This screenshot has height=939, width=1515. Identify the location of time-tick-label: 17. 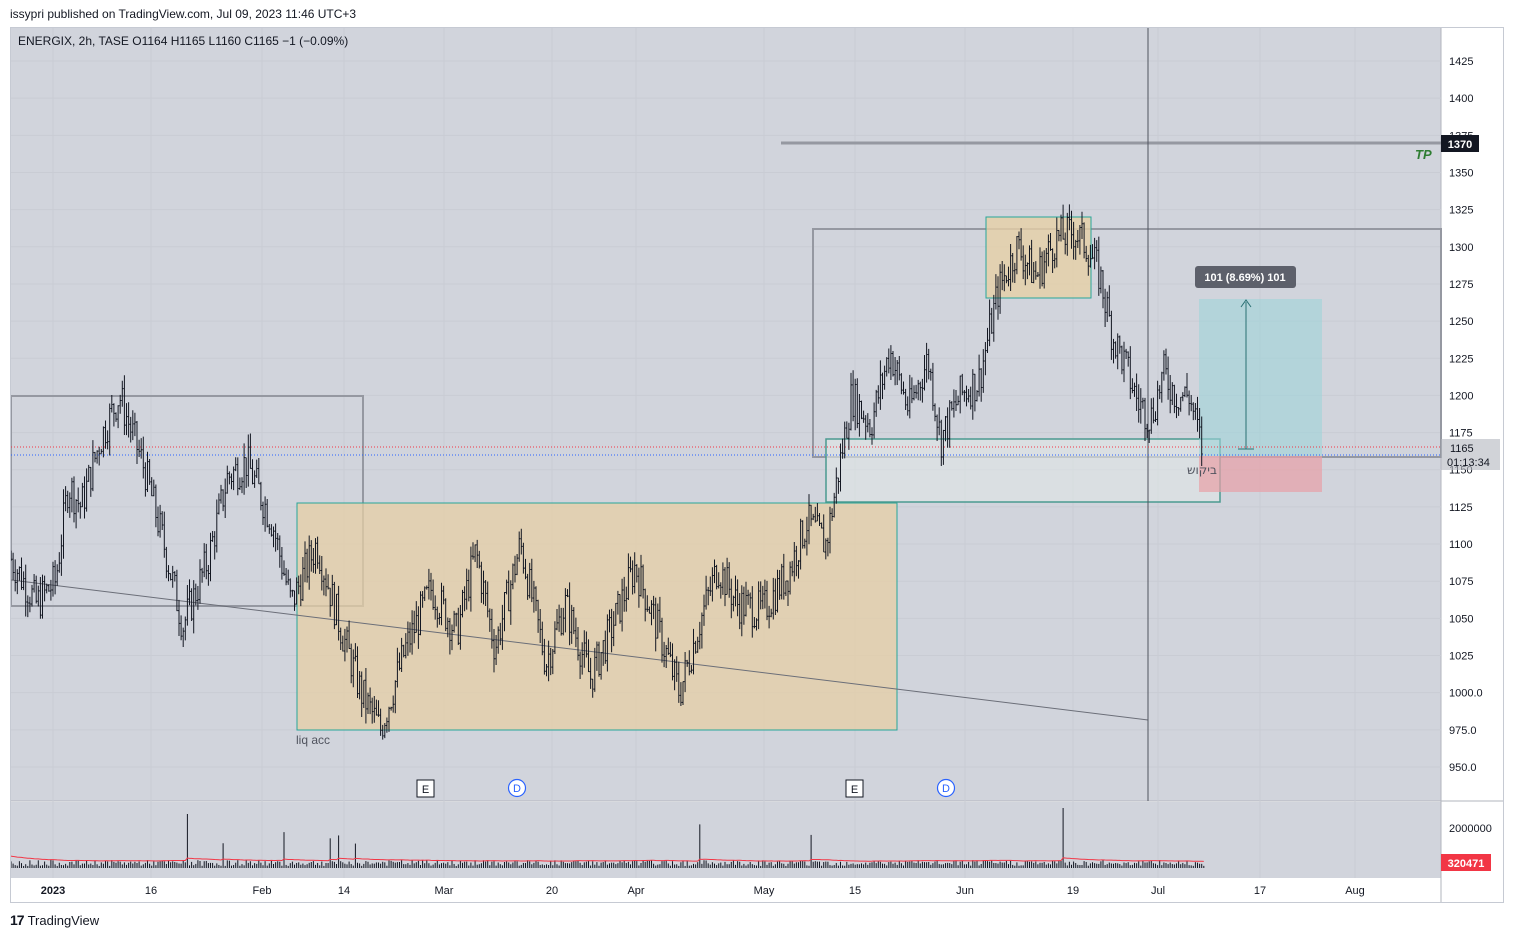
(1260, 891).